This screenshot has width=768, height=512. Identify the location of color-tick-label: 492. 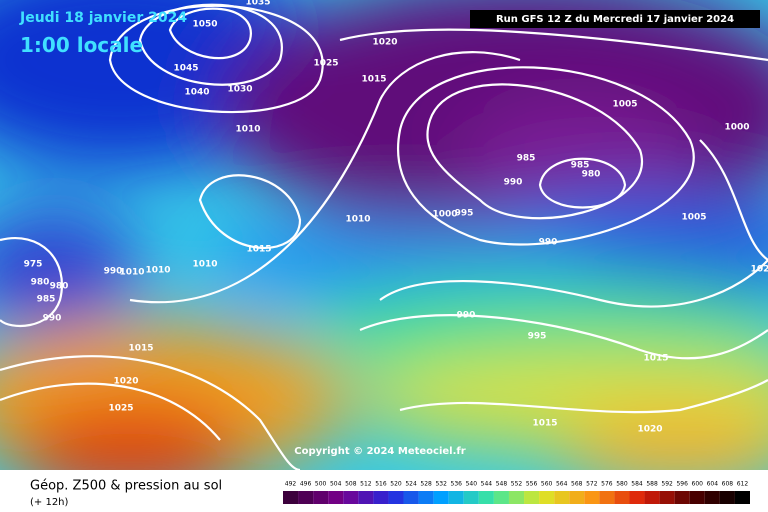
(291, 484).